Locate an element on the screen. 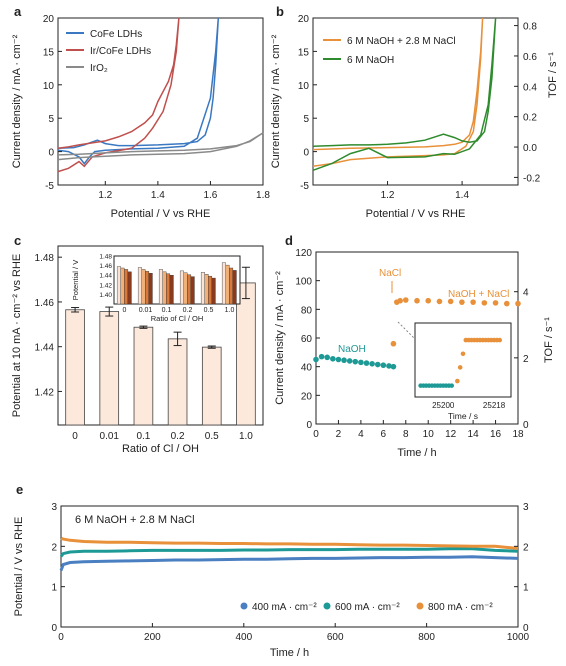  panel-c-xtick-label: 1.0 is located at coordinates (246, 436).